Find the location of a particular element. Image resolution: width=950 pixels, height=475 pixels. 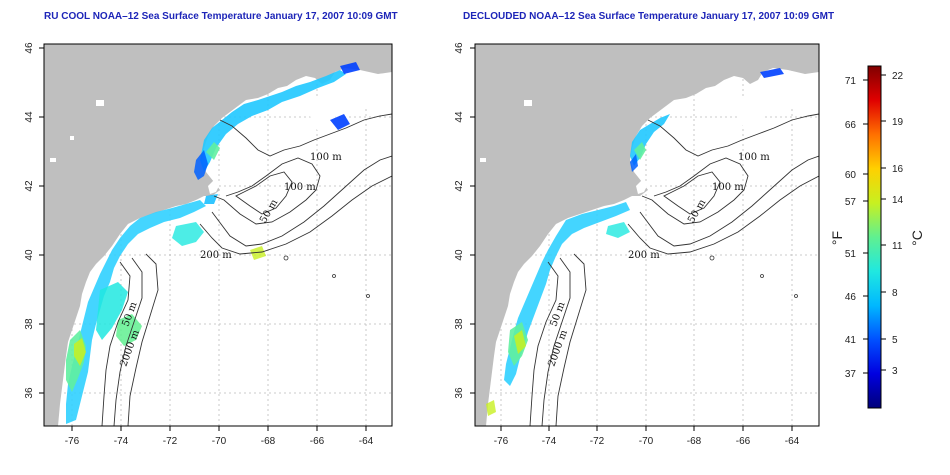

fahrenheit-tick: 41 is located at coordinates (851, 340).